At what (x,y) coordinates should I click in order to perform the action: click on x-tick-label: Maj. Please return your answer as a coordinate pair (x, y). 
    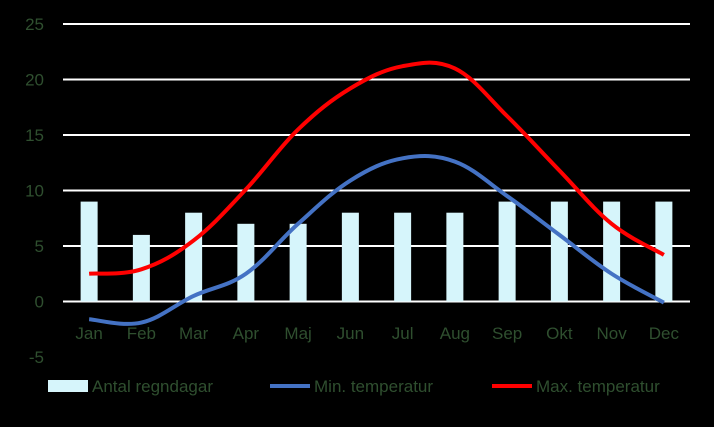
    Looking at the image, I should click on (297, 333).